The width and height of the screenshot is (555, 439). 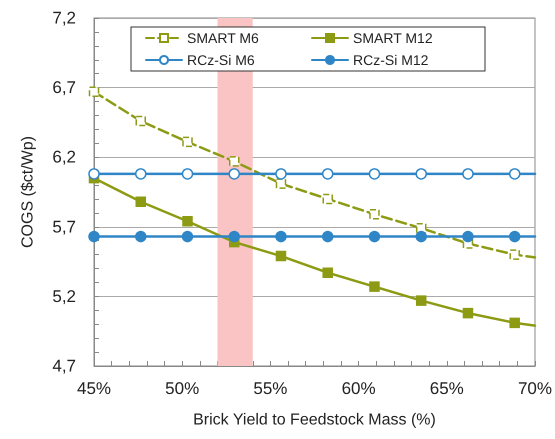 What do you see at coordinates (64, 296) in the screenshot?
I see `y-tick-label: 5,2` at bounding box center [64, 296].